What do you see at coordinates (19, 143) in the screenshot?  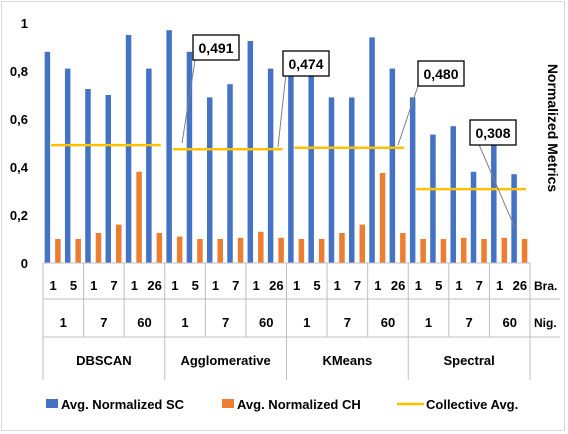 I see `y-axis: 00,20,40,60,81` at bounding box center [19, 143].